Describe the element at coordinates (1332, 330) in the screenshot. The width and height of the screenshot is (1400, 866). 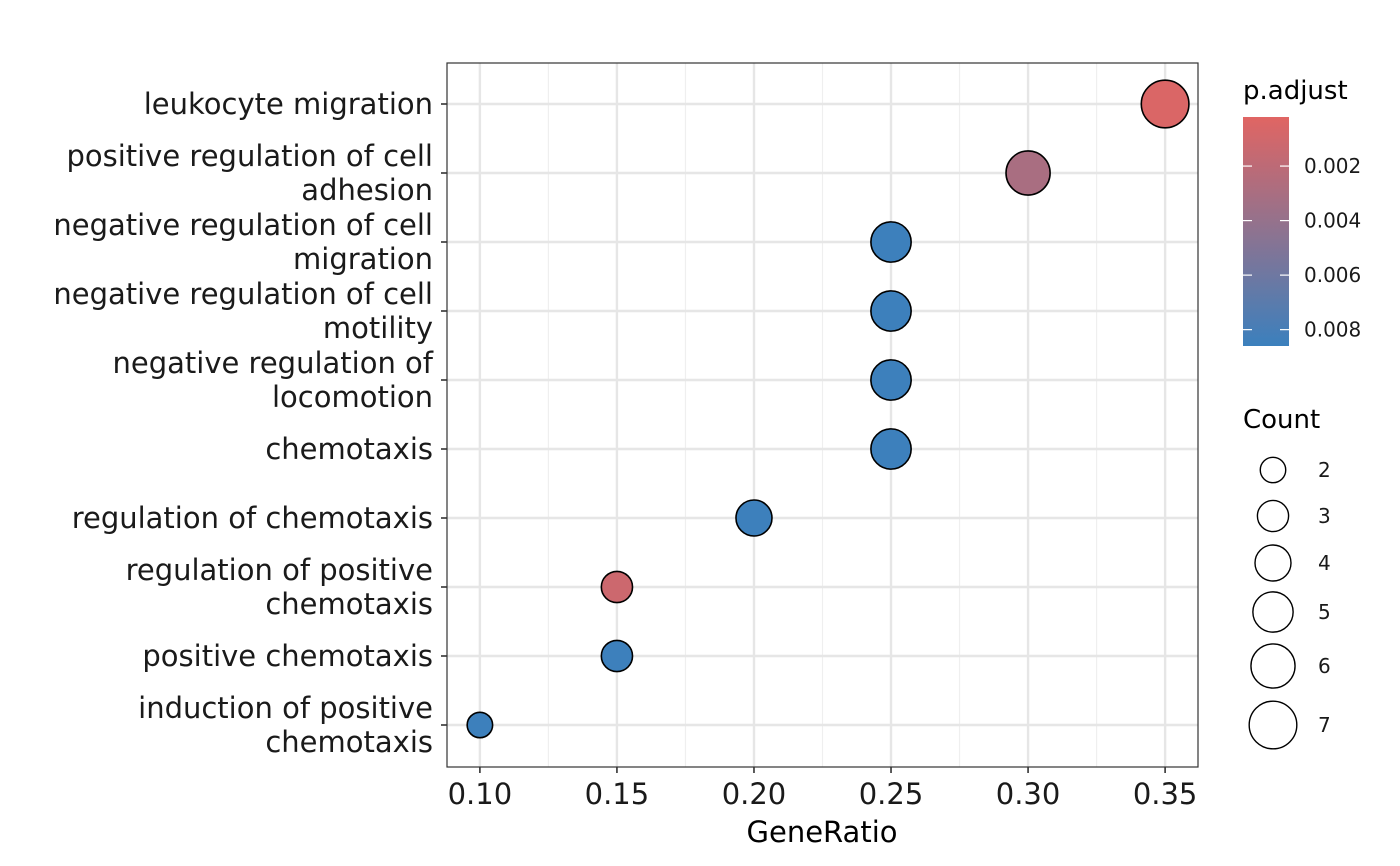
I see `color-legend-label: 0.008` at that location.